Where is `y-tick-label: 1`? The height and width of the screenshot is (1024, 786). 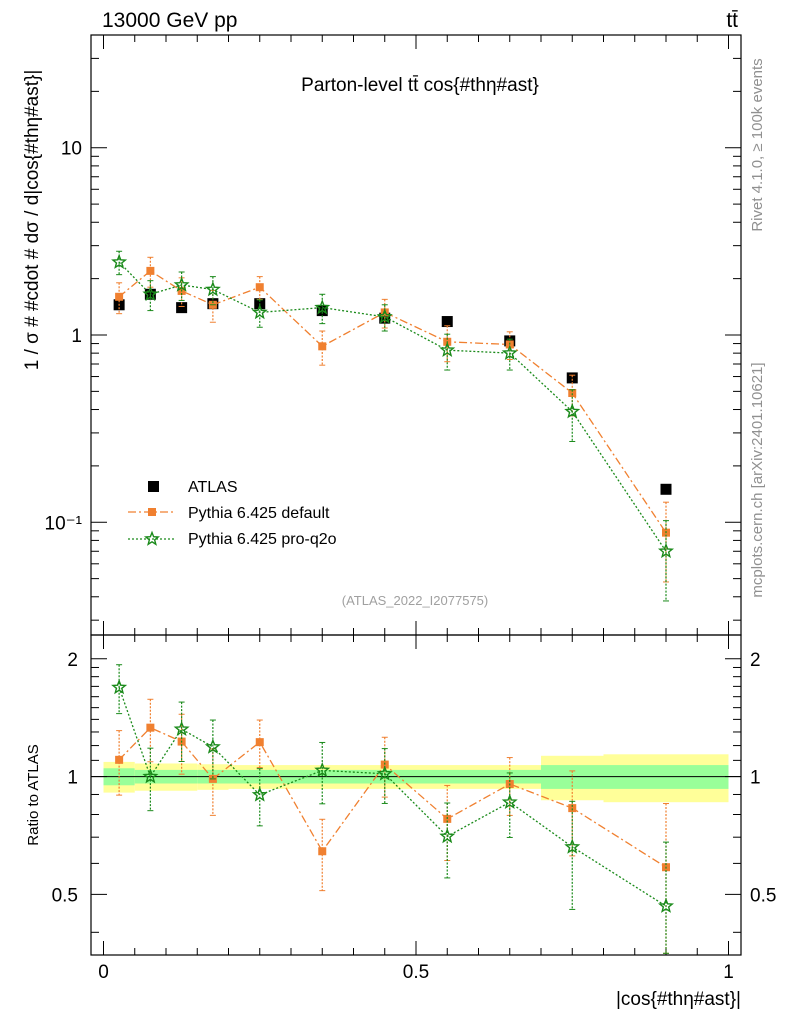 y-tick-label: 1 is located at coordinates (76, 336).